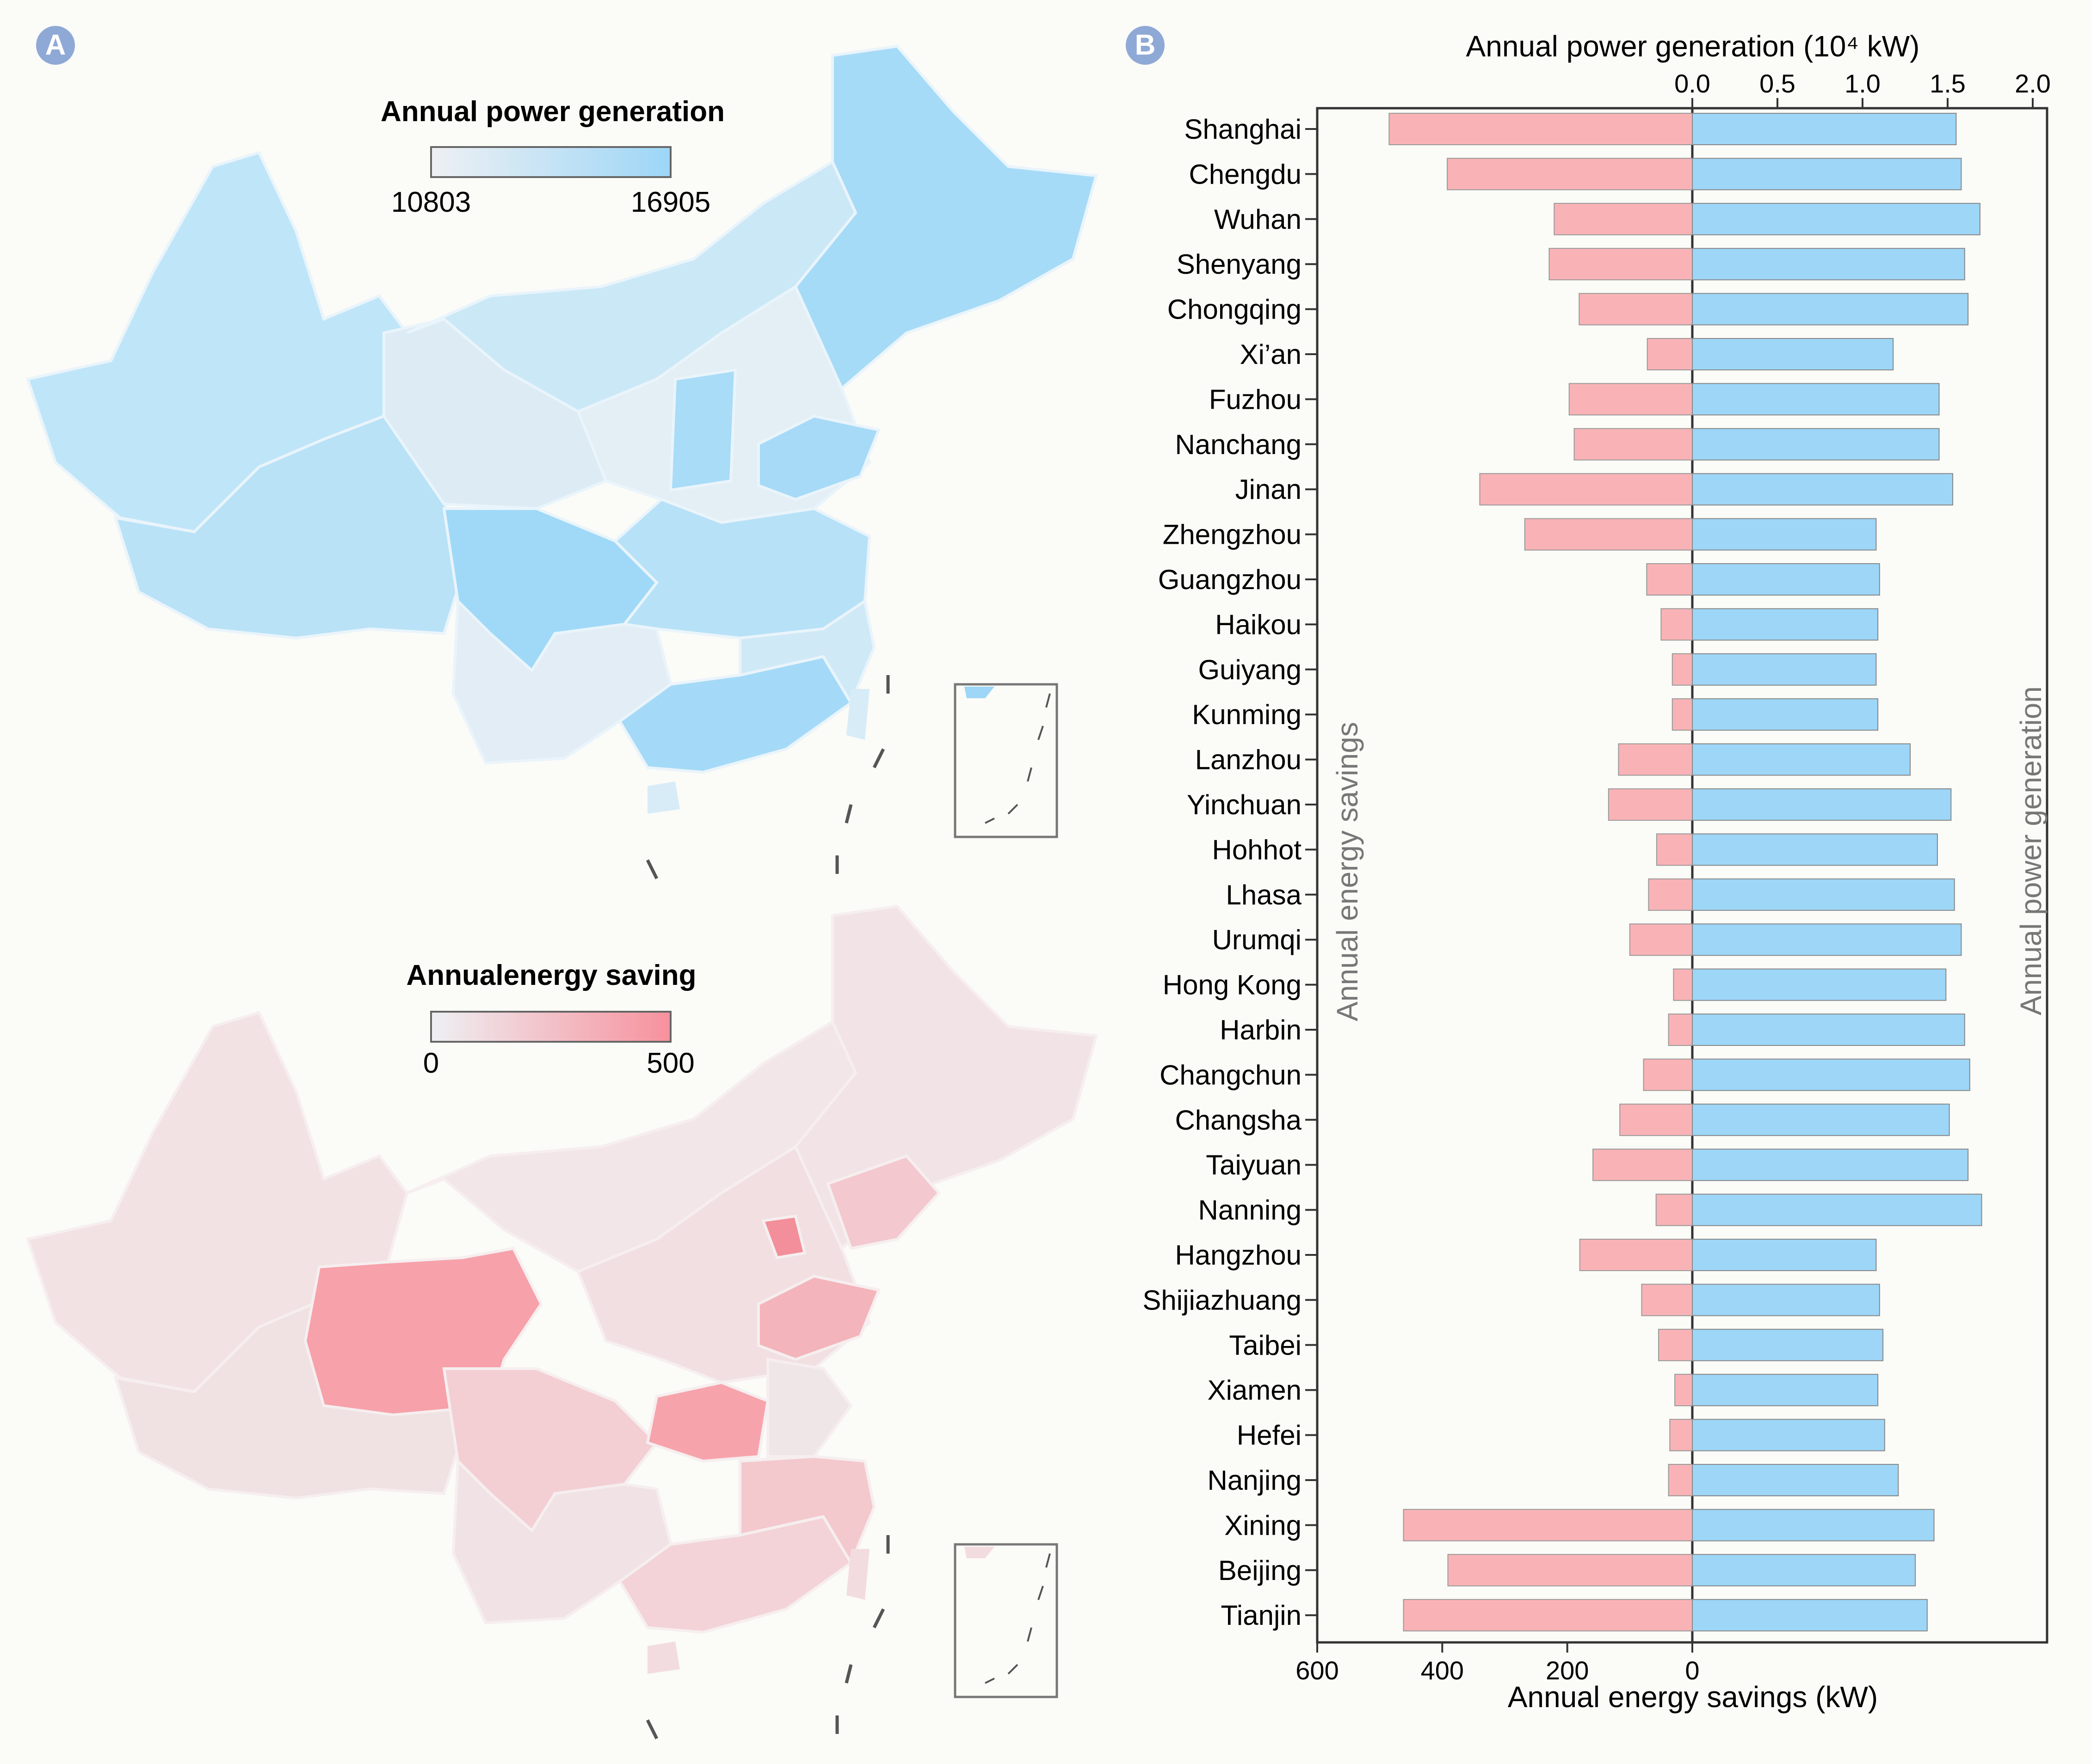 The height and width of the screenshot is (1764, 2091). What do you see at coordinates (1692, 83) in the screenshot?
I see `top-tick-label-0: 0.0` at bounding box center [1692, 83].